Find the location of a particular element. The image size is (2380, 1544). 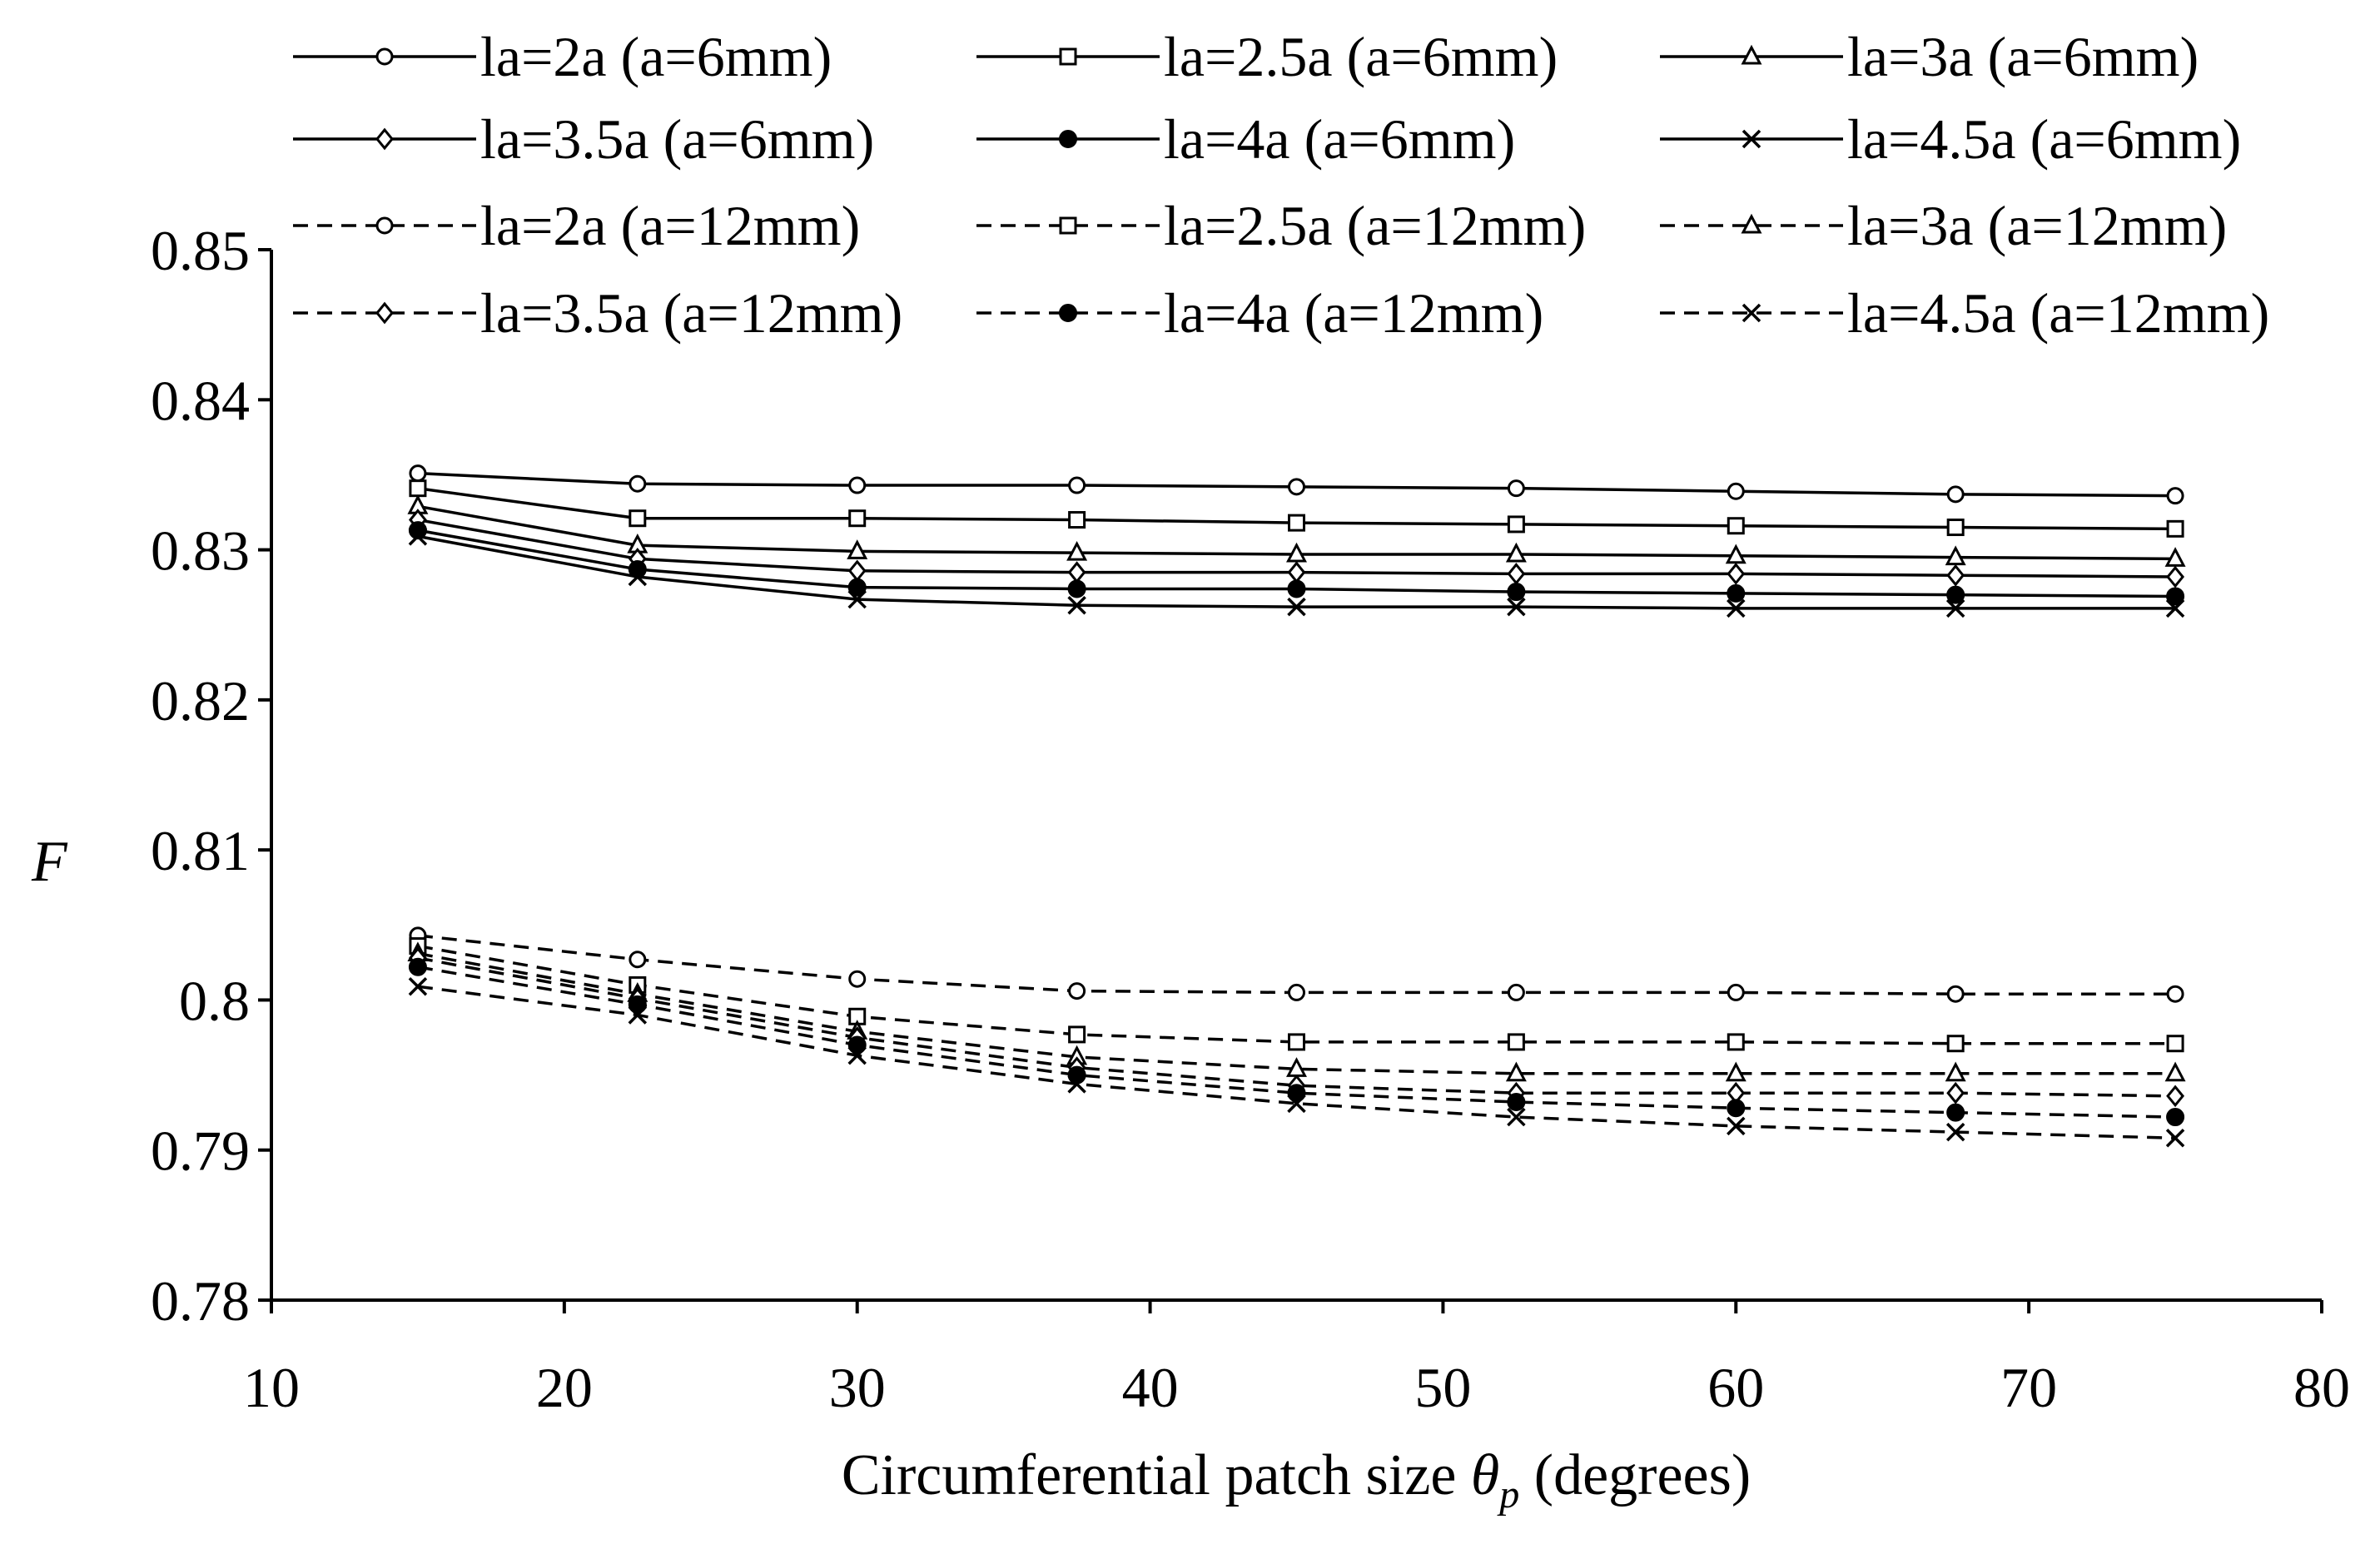

legend-item: la=4a (a=12mm) is located at coordinates (1259, 313).